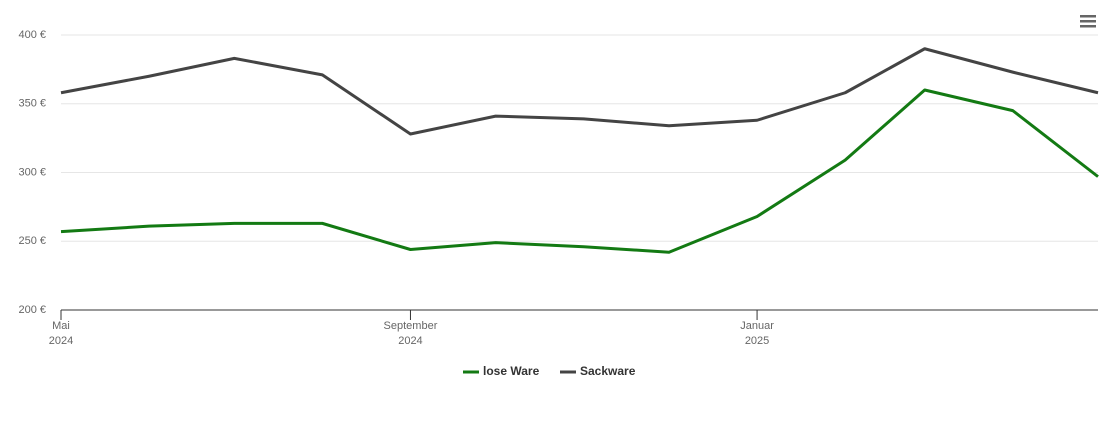 The height and width of the screenshot is (422, 1110). I want to click on y-tick-label: 400 €, so click(32, 35).